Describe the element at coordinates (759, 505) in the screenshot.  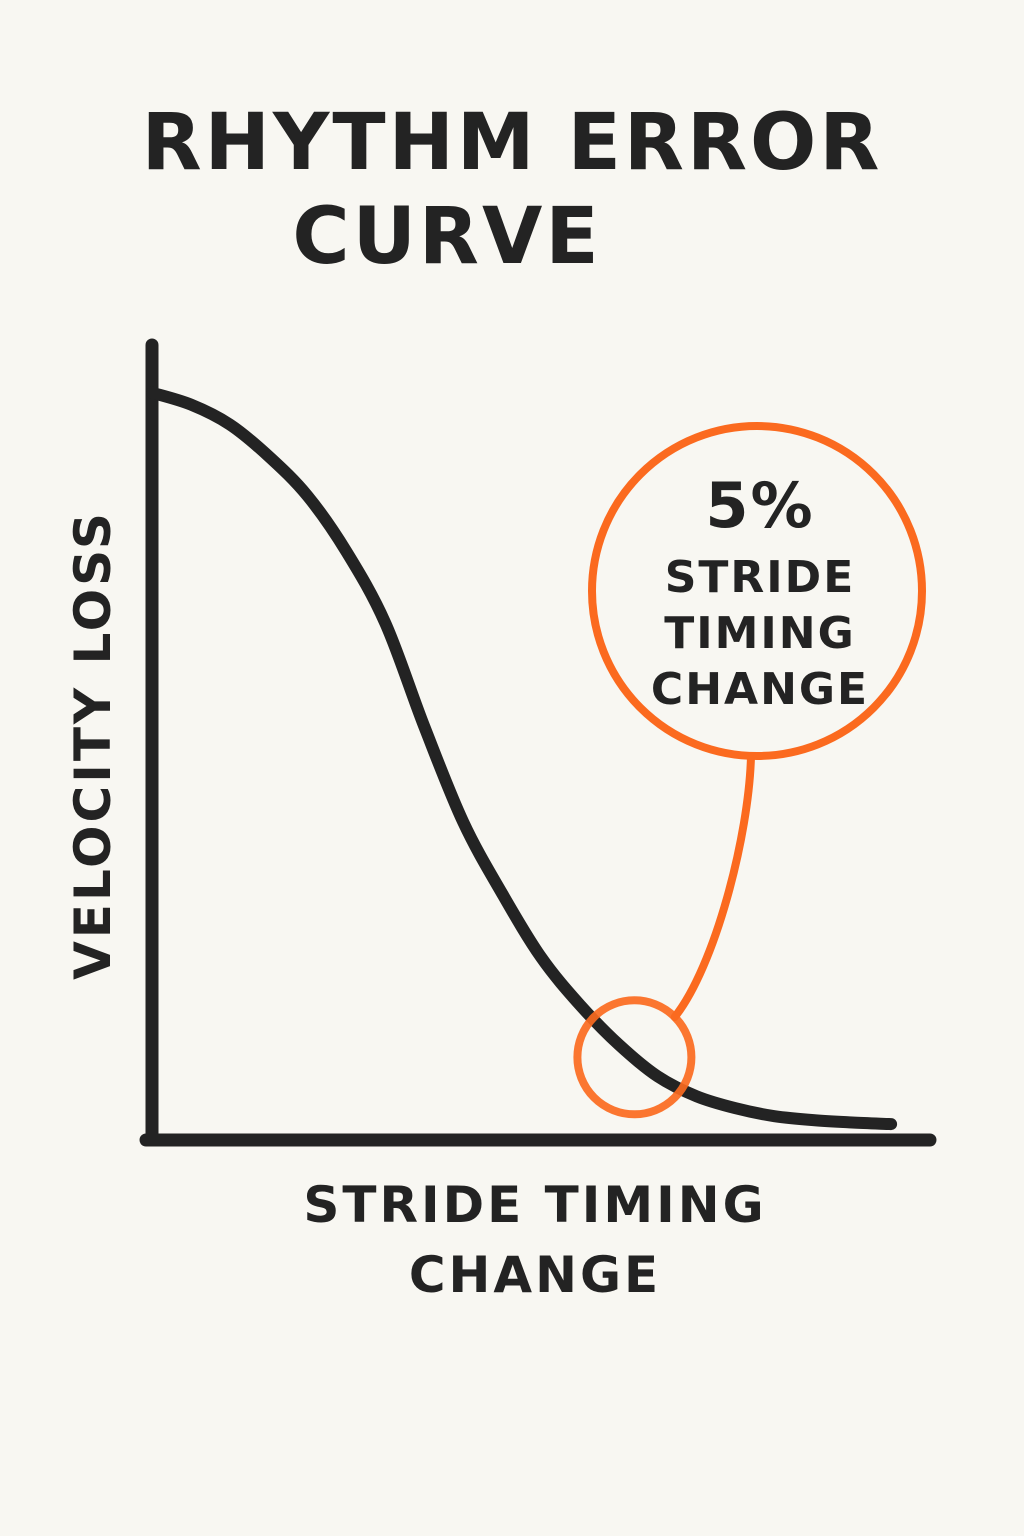
I see `annotation-text-line-1: 5%` at that location.